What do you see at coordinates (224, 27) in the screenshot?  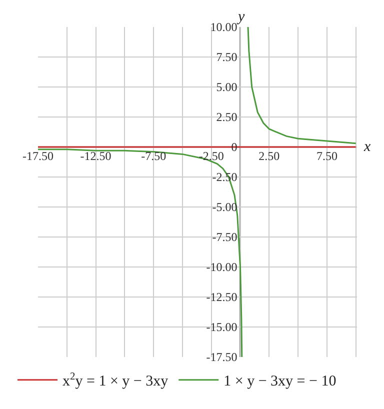 I see `y-tick-label: 10.00` at bounding box center [224, 27].